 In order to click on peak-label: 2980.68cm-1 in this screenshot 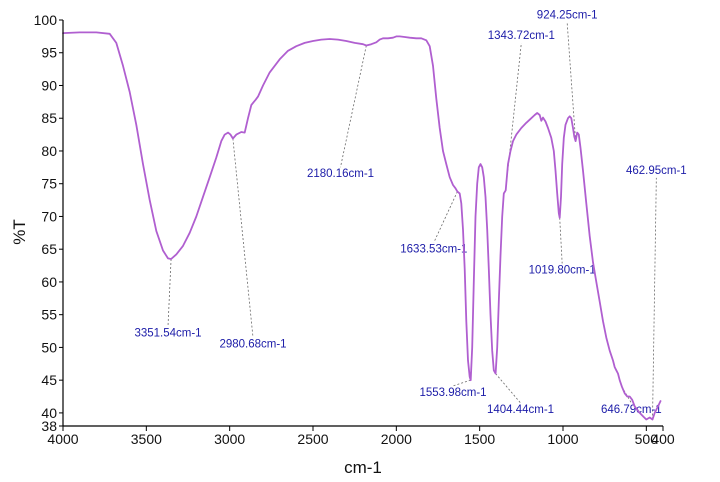, I will do `click(252, 344)`.